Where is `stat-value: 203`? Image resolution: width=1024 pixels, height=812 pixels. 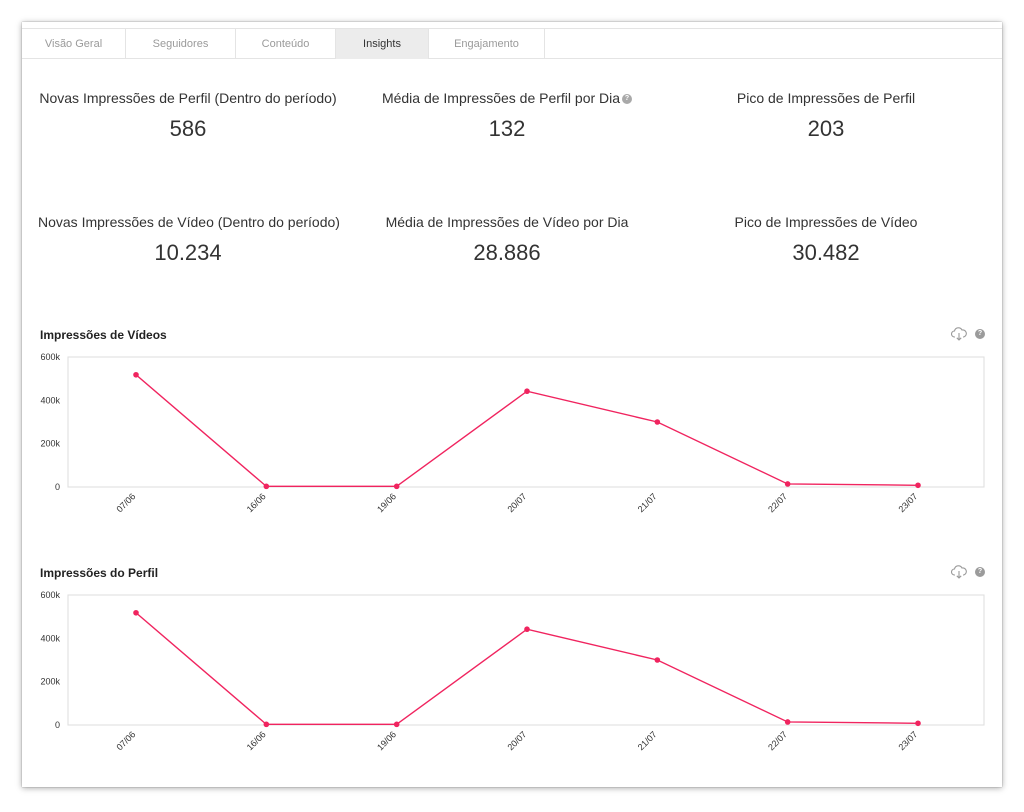
stat-value: 203 is located at coordinates (826, 128).